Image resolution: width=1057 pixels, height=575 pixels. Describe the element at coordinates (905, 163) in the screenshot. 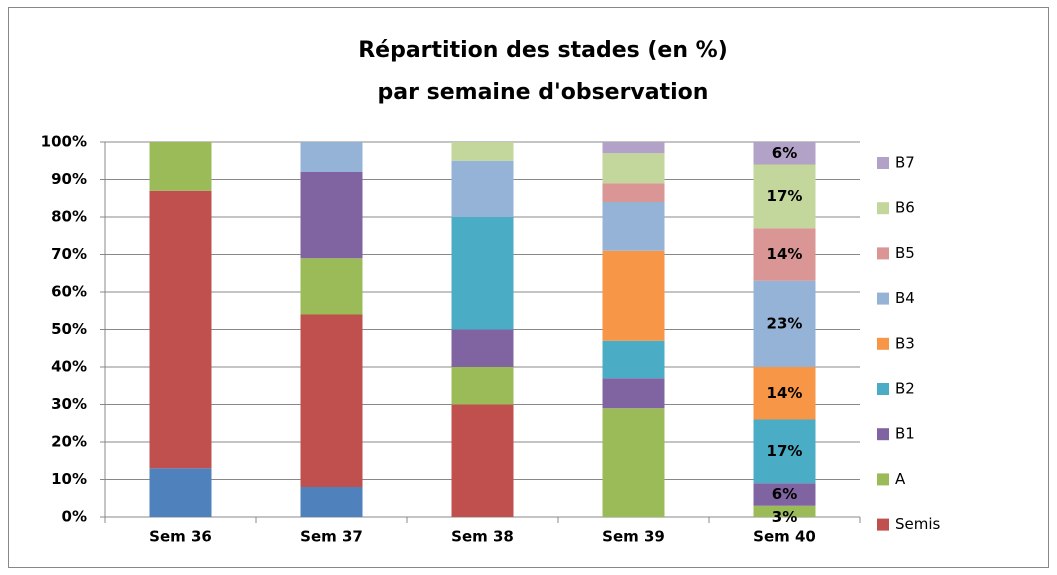

I see `legend-label: B7` at that location.